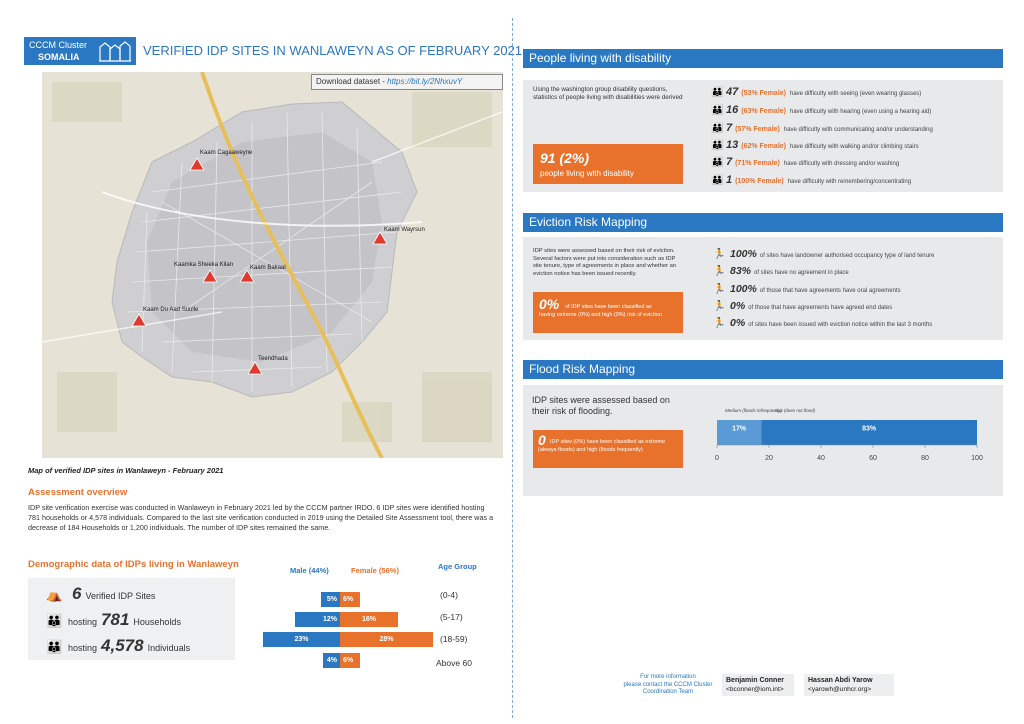 The image size is (1024, 724). I want to click on pyramid-male-bar: 4%, so click(331, 660).